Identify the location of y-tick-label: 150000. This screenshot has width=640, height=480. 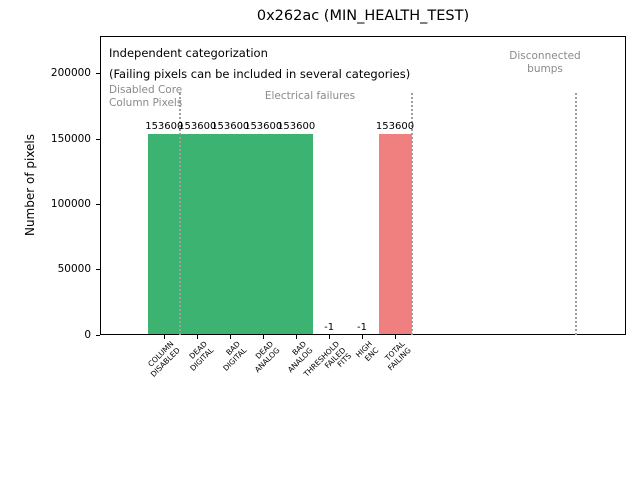
(70, 138).